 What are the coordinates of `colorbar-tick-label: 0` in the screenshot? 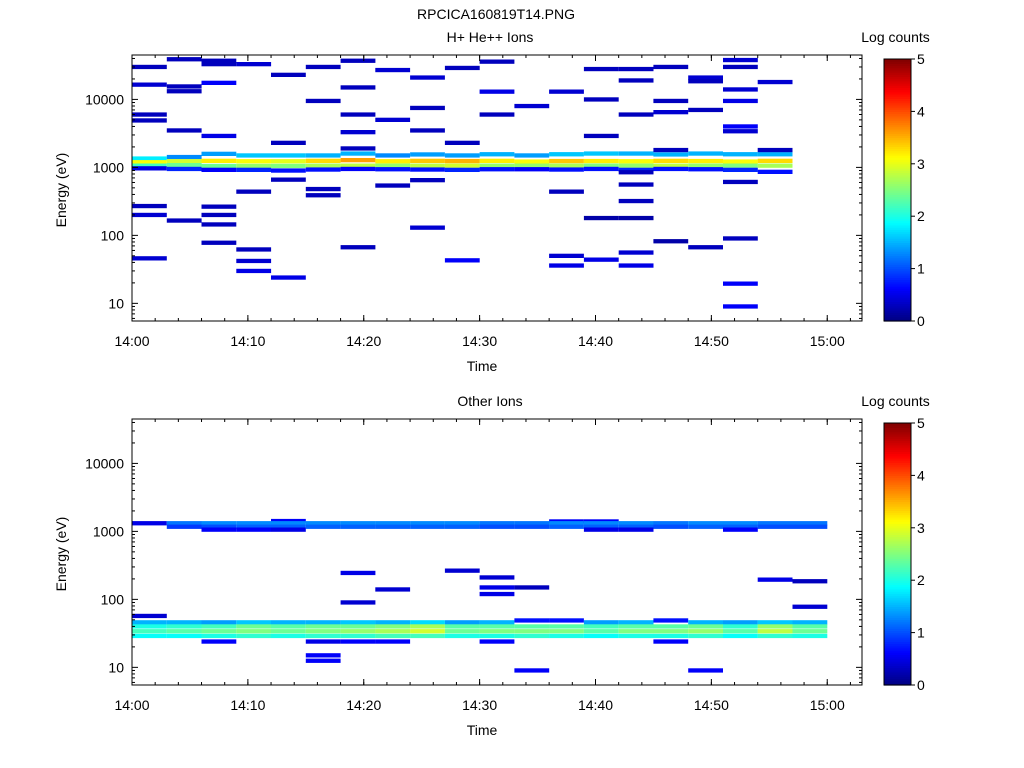 It's located at (921, 685).